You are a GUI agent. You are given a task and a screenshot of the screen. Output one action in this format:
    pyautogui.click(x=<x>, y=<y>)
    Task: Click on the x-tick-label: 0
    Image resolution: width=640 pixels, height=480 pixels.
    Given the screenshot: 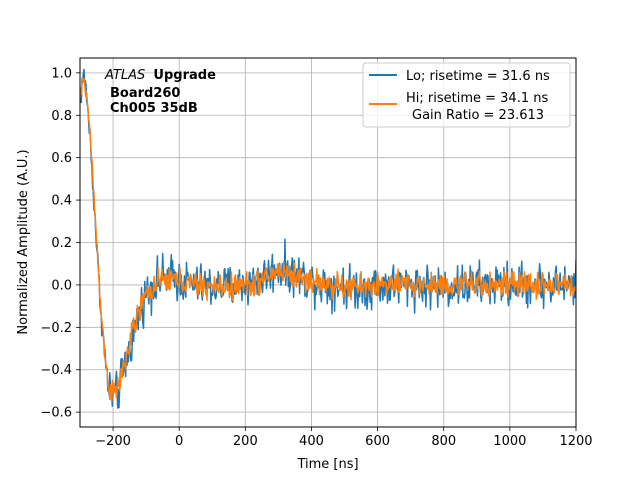 What is the action you would take?
    pyautogui.click(x=179, y=441)
    